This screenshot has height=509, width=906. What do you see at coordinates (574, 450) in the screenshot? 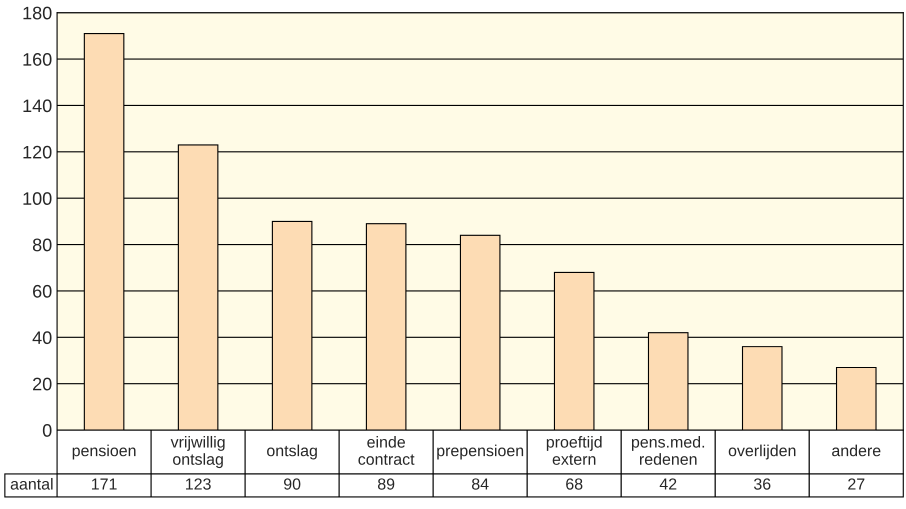
I see `x-tick-label: proeftijd extern` at bounding box center [574, 450].